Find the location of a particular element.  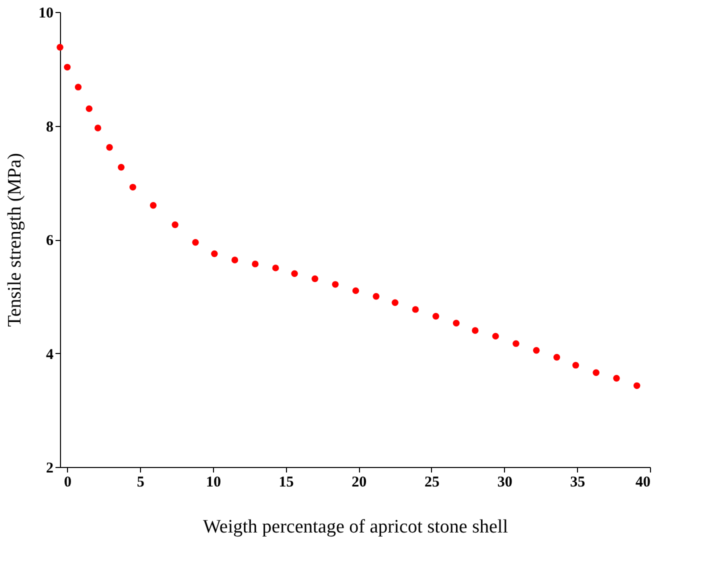

x-tick-label: 20 is located at coordinates (359, 482).